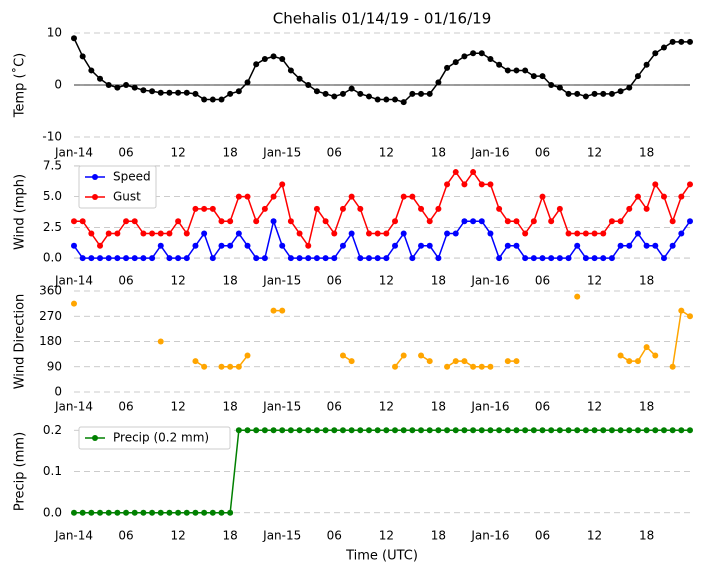 The width and height of the screenshot is (704, 573). I want to click on legend-marker, so click(95, 438).